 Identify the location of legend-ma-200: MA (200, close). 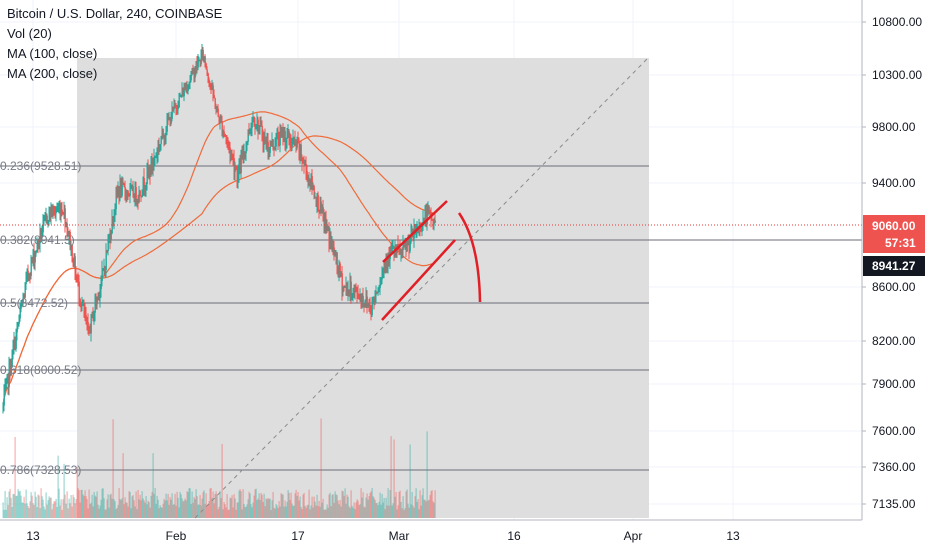
(52, 73).